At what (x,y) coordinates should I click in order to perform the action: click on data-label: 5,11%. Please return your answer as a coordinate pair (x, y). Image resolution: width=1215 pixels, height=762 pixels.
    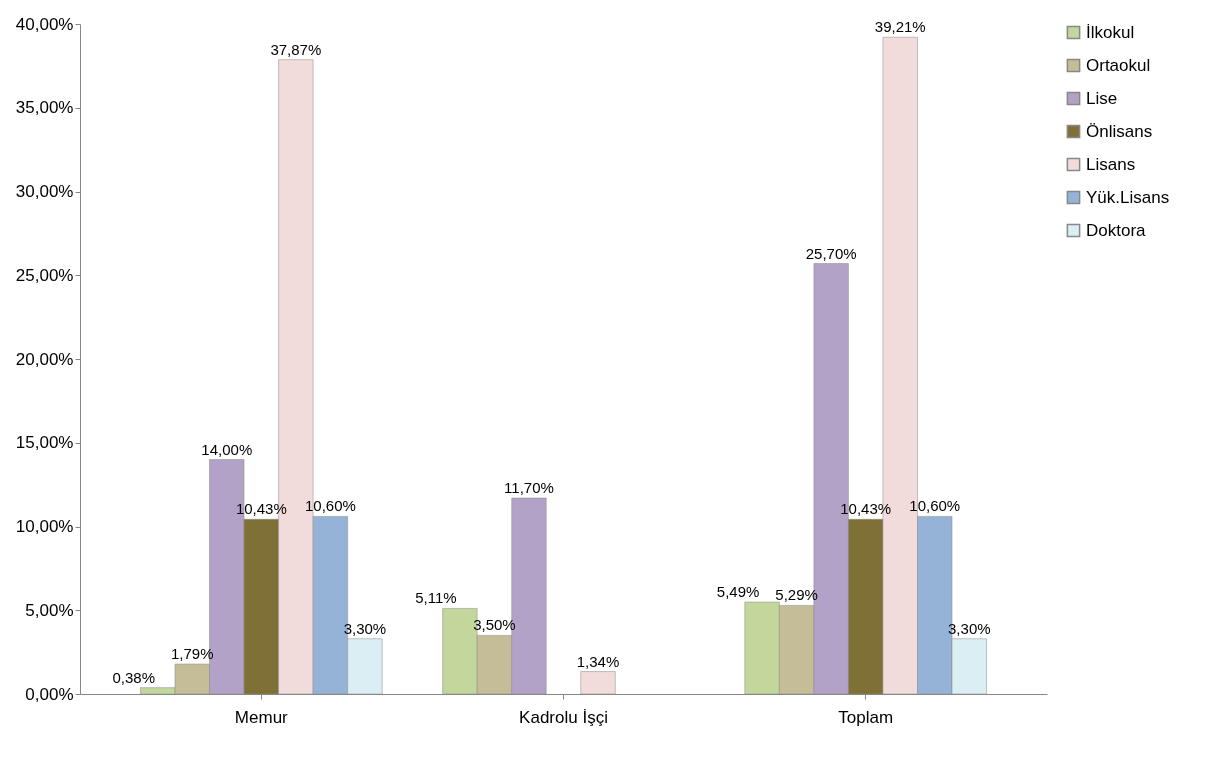
    Looking at the image, I should click on (436, 598).